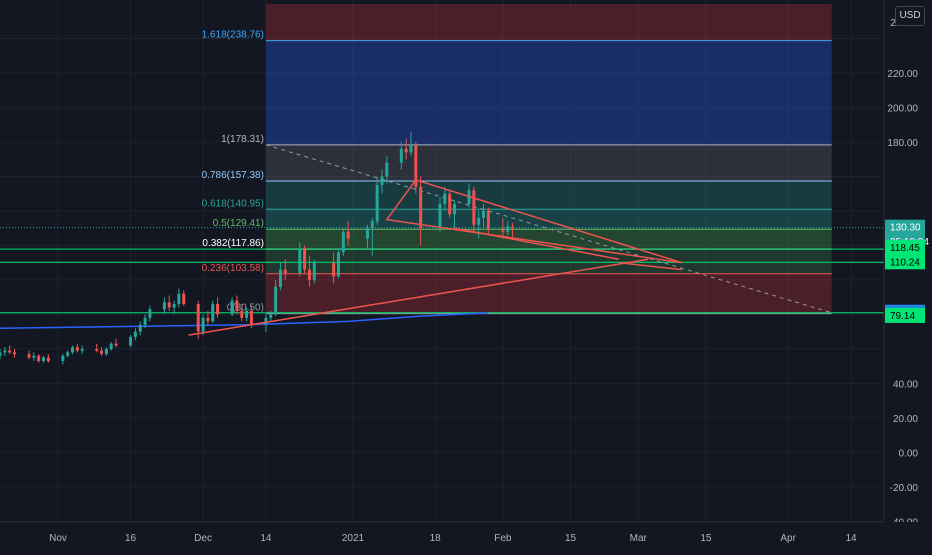  I want to click on fib-level-label: 0.786(157.38), so click(233, 175).